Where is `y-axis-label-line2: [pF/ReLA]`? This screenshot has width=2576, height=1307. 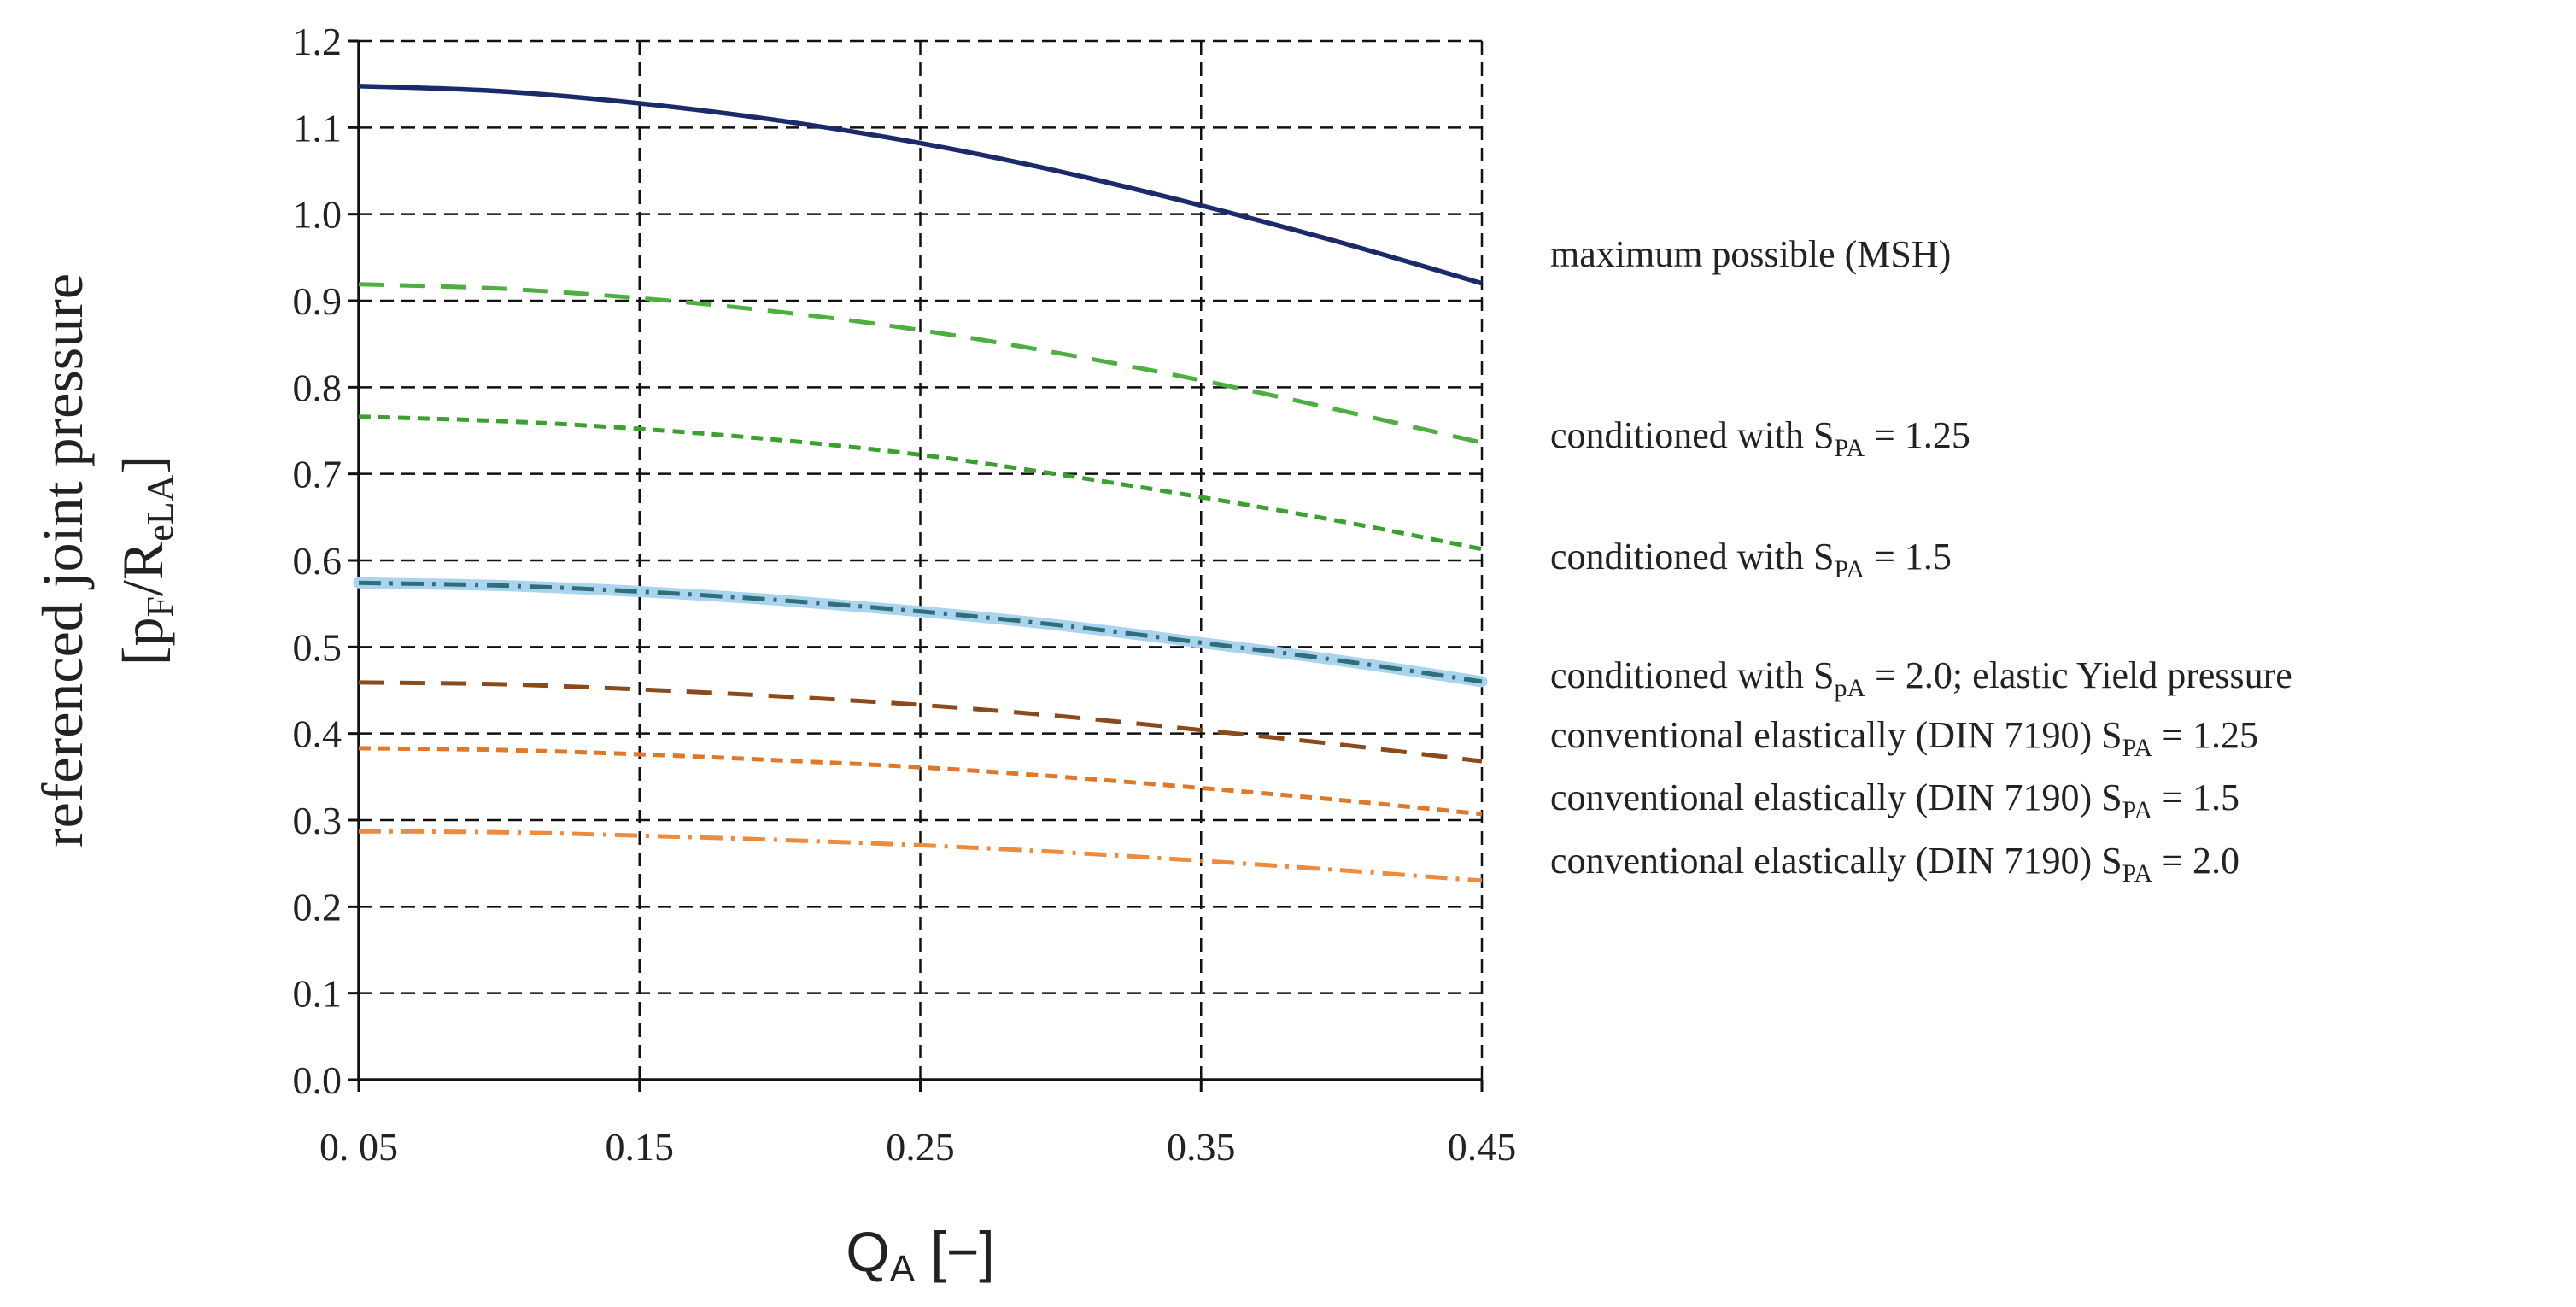
y-axis-label-line2: [pF/ReLA] is located at coordinates (145, 560).